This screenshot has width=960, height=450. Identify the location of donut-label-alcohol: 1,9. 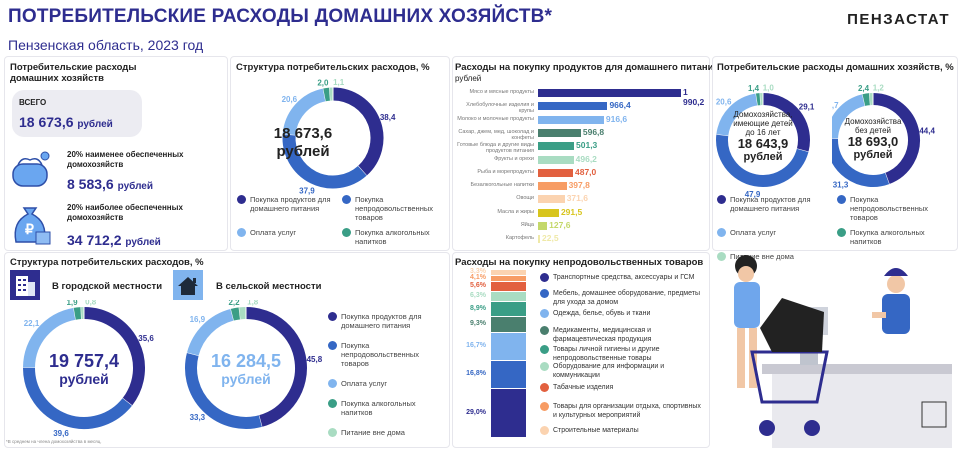
(72, 303).